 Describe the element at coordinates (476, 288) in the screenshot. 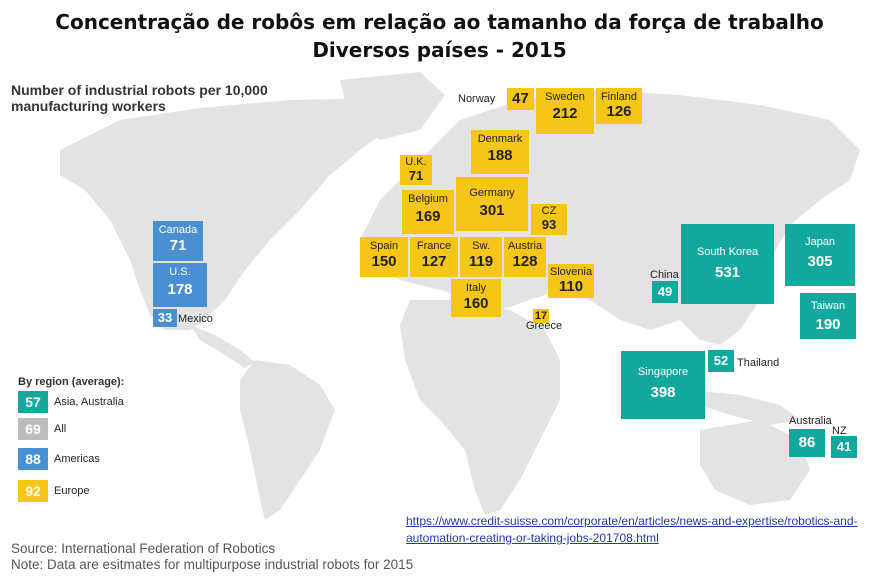

I see `name-italy: Italy` at that location.